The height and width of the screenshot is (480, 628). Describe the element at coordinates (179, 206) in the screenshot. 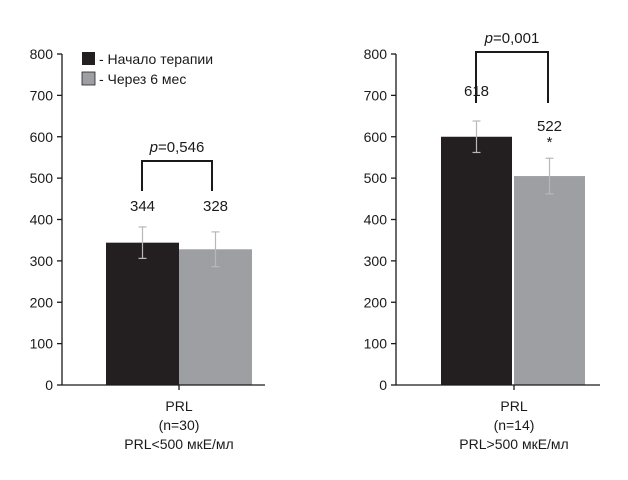

I see `value-labels-left: 344 328` at that location.